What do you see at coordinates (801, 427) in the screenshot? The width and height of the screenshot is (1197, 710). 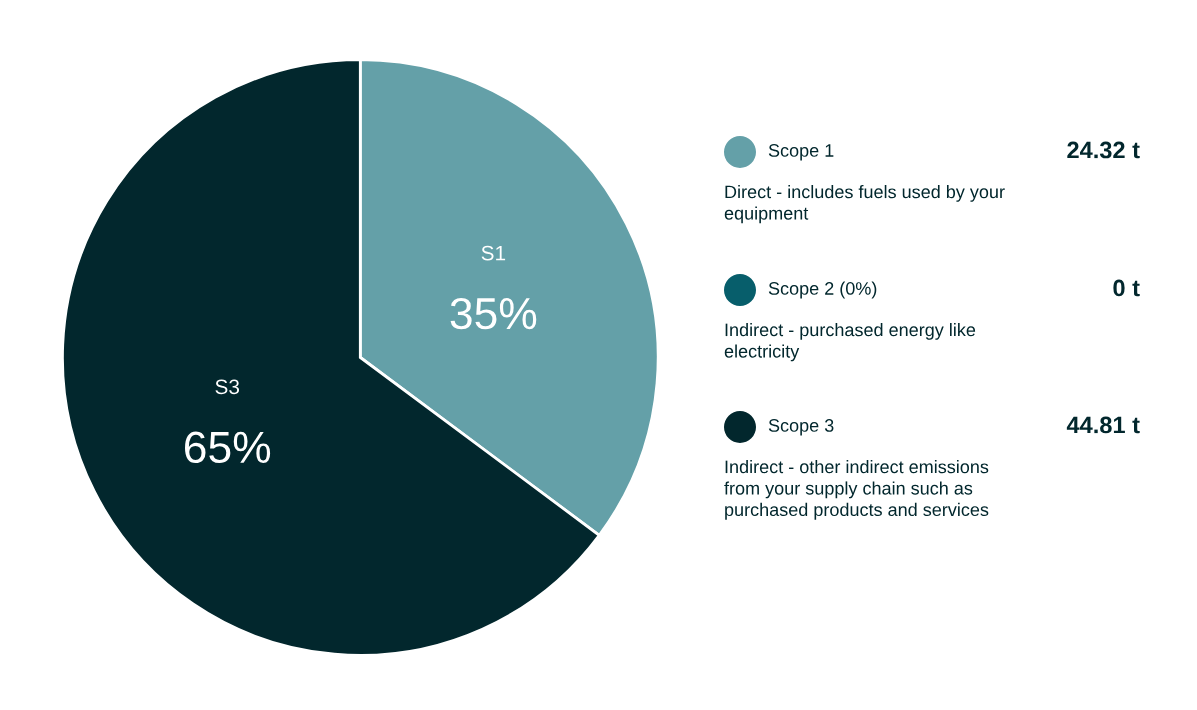 I see `legend-label: Scope 3` at bounding box center [801, 427].